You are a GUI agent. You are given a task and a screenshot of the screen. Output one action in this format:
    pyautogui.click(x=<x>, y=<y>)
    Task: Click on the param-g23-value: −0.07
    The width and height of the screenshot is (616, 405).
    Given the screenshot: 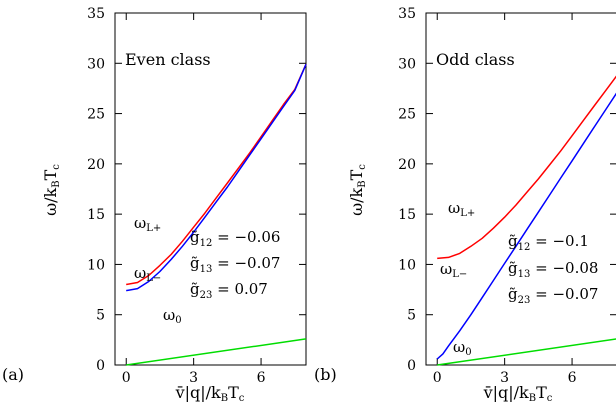 What is the action you would take?
    pyautogui.click(x=575, y=294)
    